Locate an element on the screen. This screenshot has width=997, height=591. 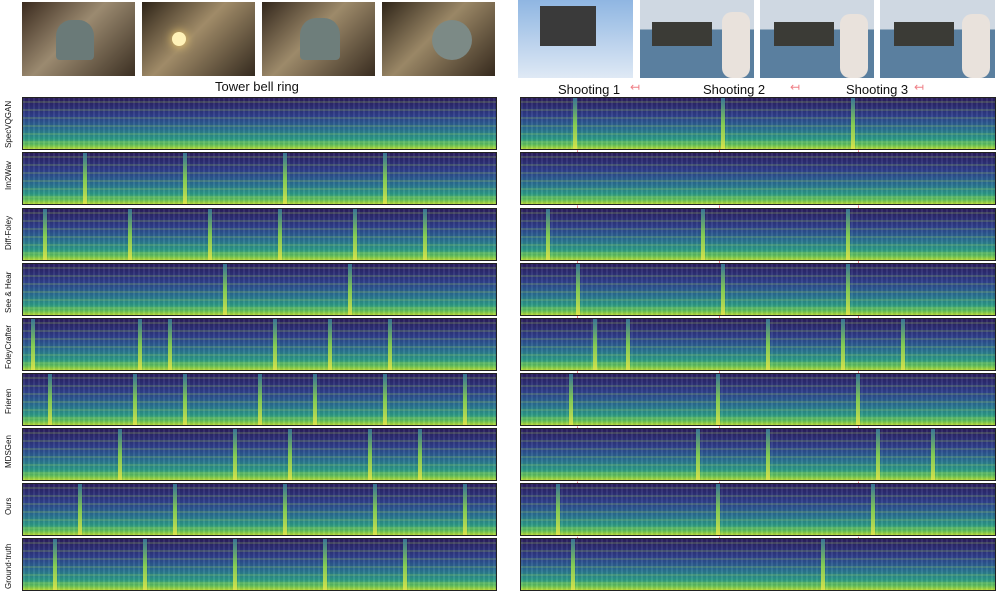
row-label-specvqgan: SpecVQGAN is located at coordinates (8, 124).